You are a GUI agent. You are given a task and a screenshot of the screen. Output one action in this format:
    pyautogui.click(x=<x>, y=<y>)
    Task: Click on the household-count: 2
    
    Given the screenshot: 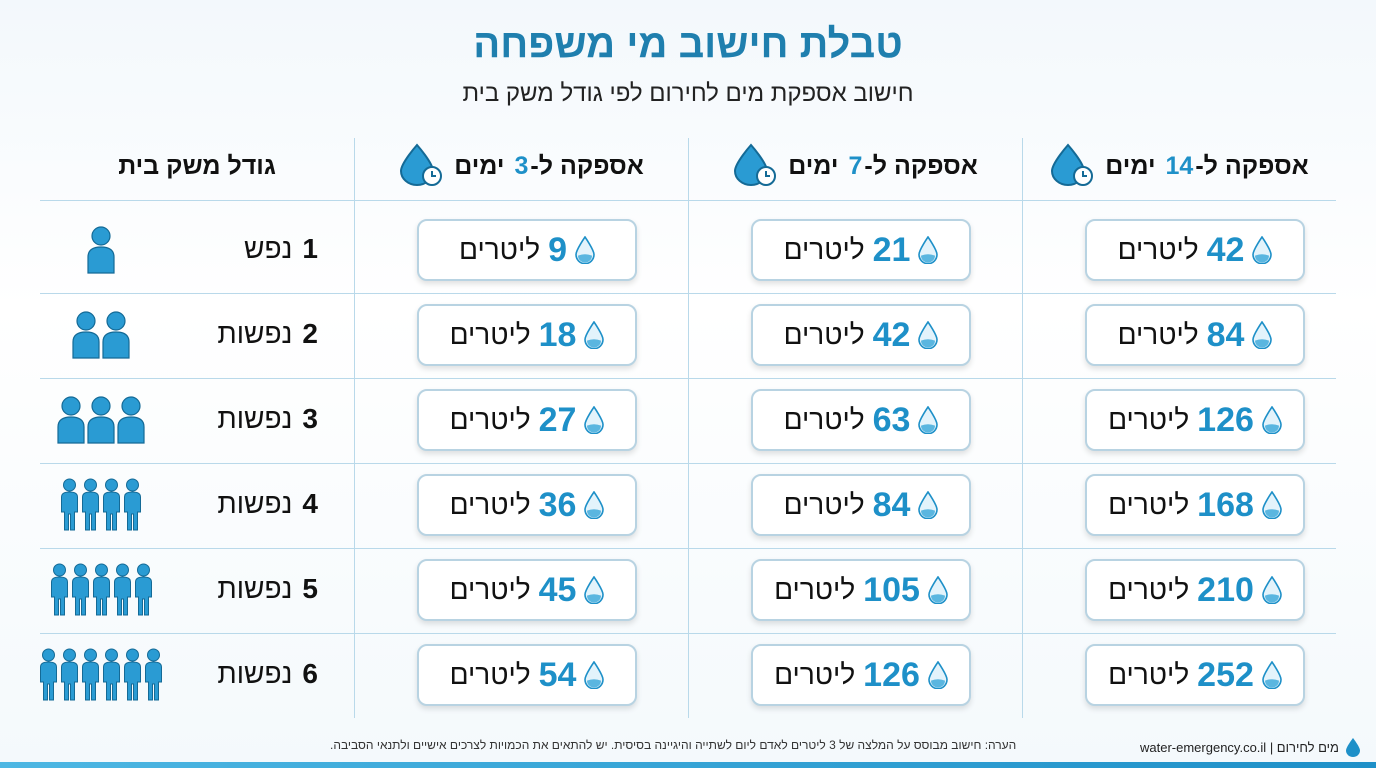 What is the action you would take?
    pyautogui.click(x=310, y=333)
    